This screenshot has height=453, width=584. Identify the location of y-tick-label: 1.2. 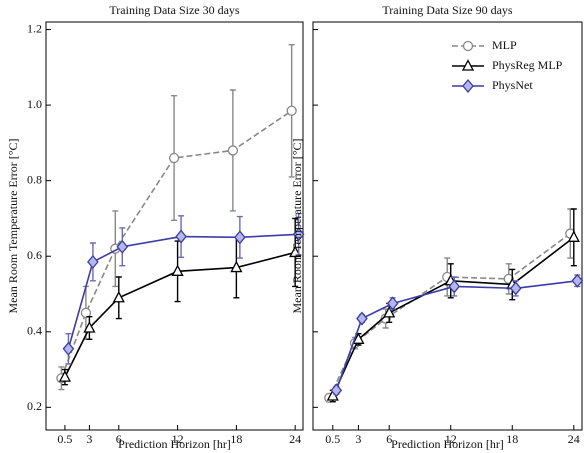
(34, 28).